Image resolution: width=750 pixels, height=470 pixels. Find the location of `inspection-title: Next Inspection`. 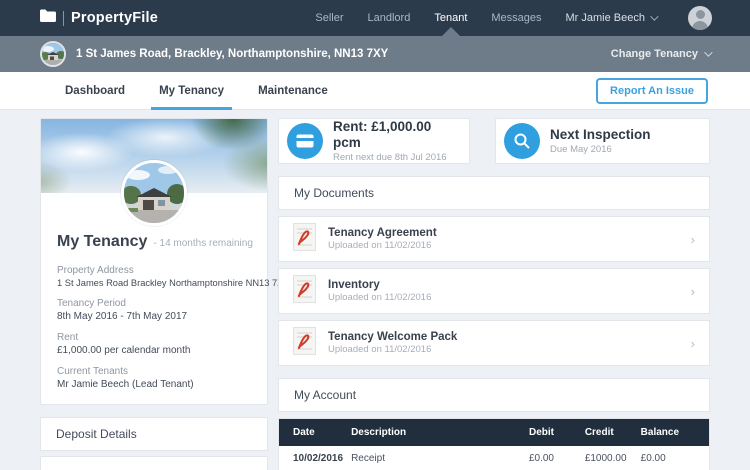

inspection-title: Next Inspection is located at coordinates (600, 135).